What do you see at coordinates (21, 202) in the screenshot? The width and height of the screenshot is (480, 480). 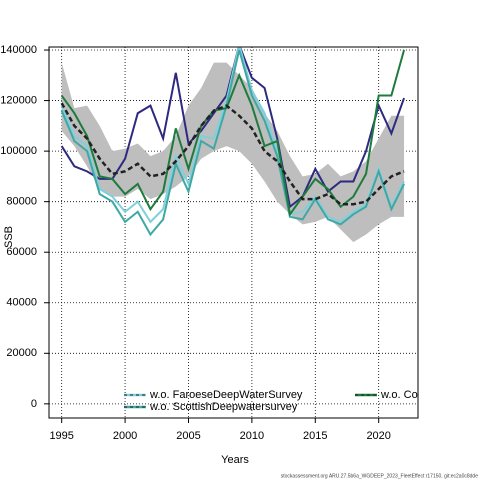 I see `y-tick-label: 80000` at bounding box center [21, 202].